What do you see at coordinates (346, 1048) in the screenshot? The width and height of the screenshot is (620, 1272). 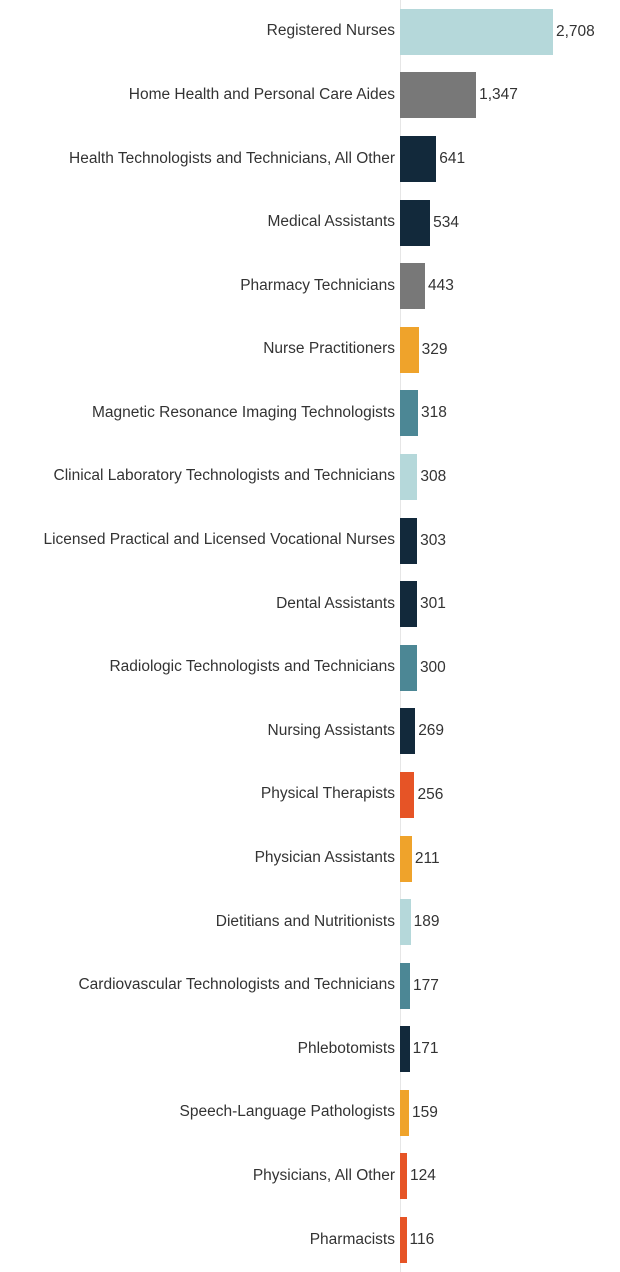 I see `category-label: Phlebotomists` at bounding box center [346, 1048].